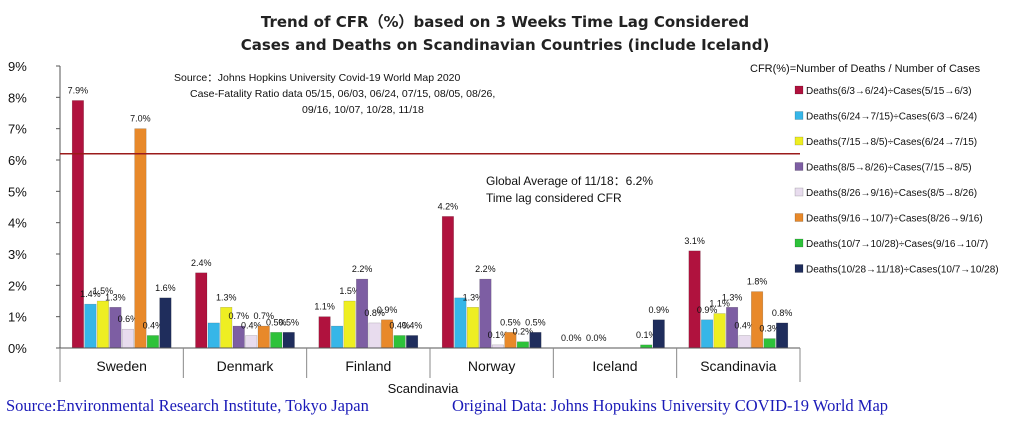 The image size is (1015, 422). Describe the element at coordinates (363, 110) in the screenshot. I see `source-annotation-line-3: 09/16, 10/07, 10/28, 11/18` at that location.